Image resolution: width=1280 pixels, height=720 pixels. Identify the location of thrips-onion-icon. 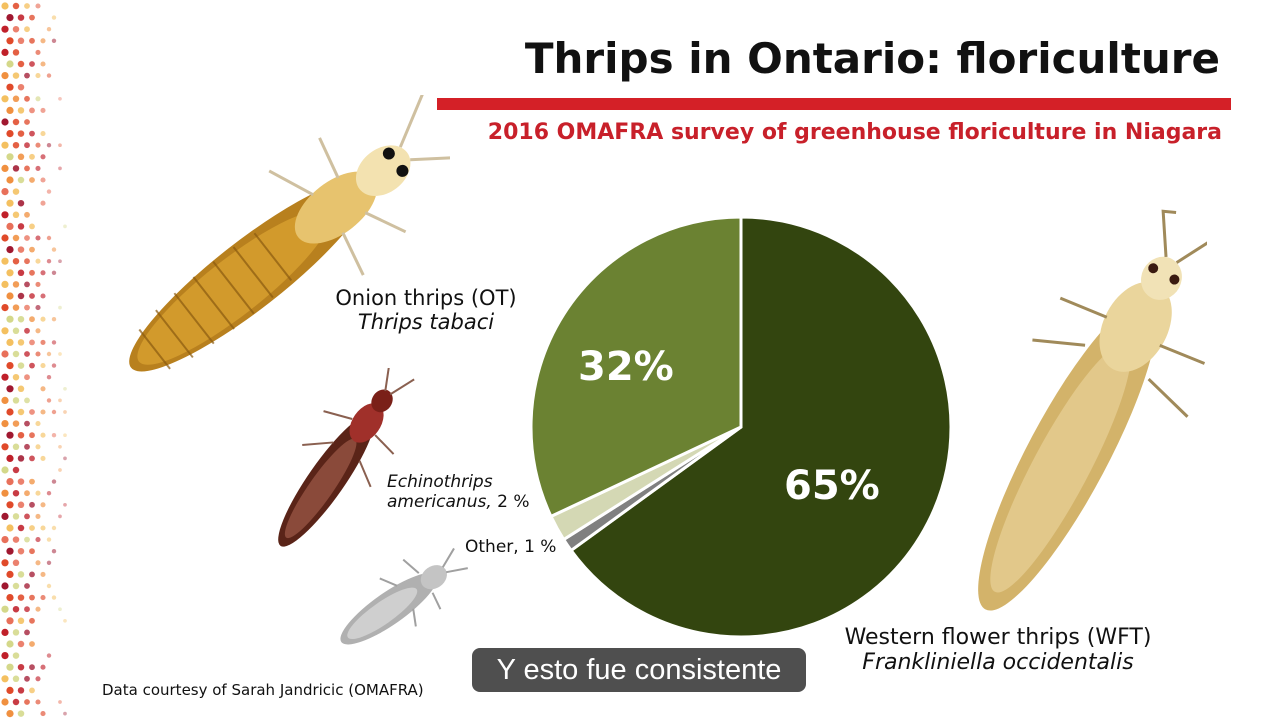
(289, 233).